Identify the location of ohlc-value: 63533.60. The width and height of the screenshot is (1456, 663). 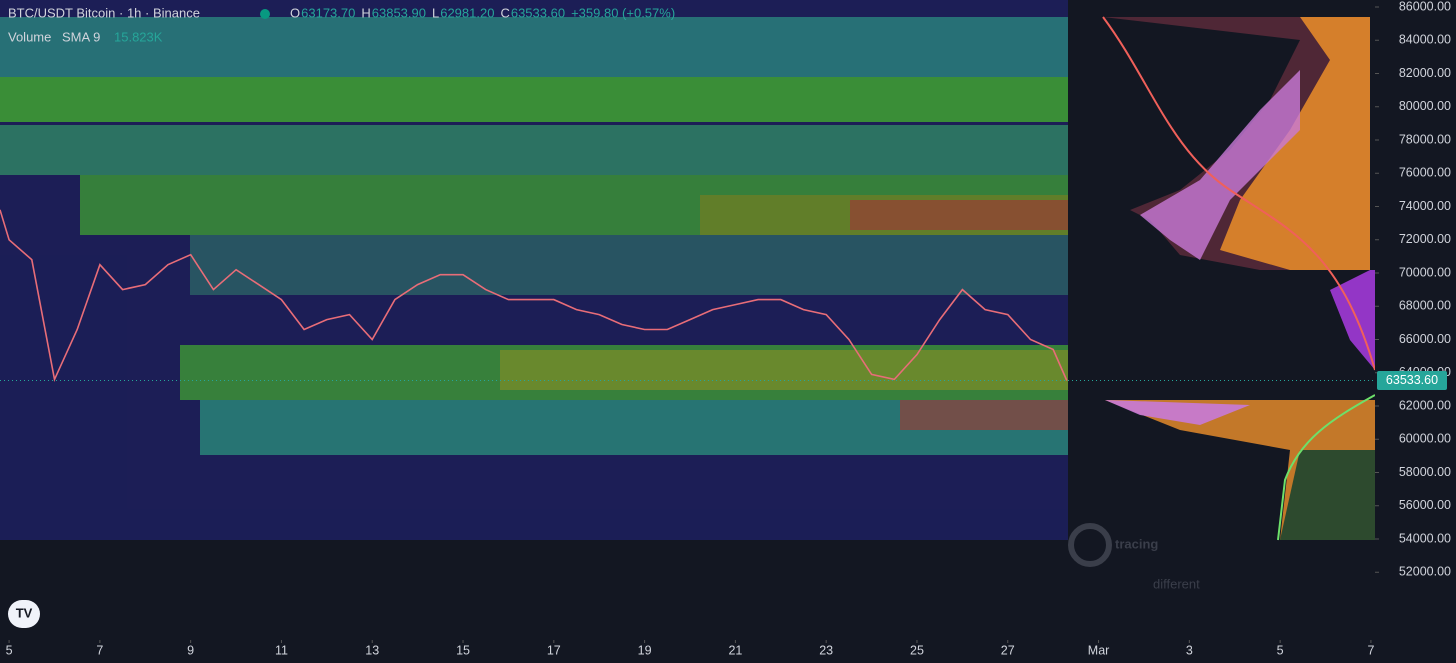
(538, 12).